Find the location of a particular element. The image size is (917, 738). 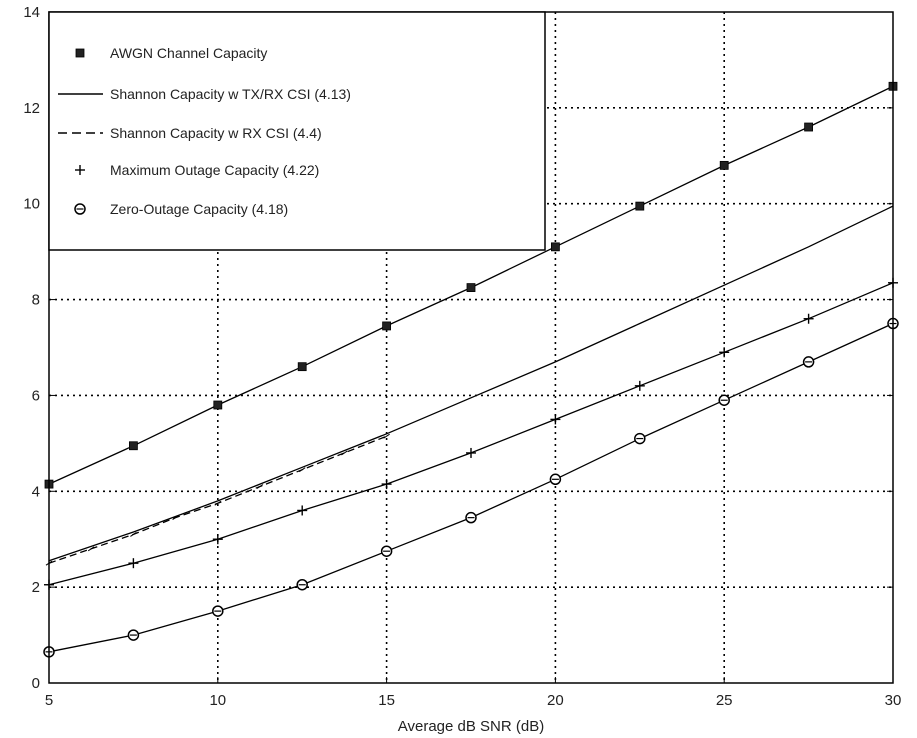

x-tick-label: 15 is located at coordinates (386, 700).